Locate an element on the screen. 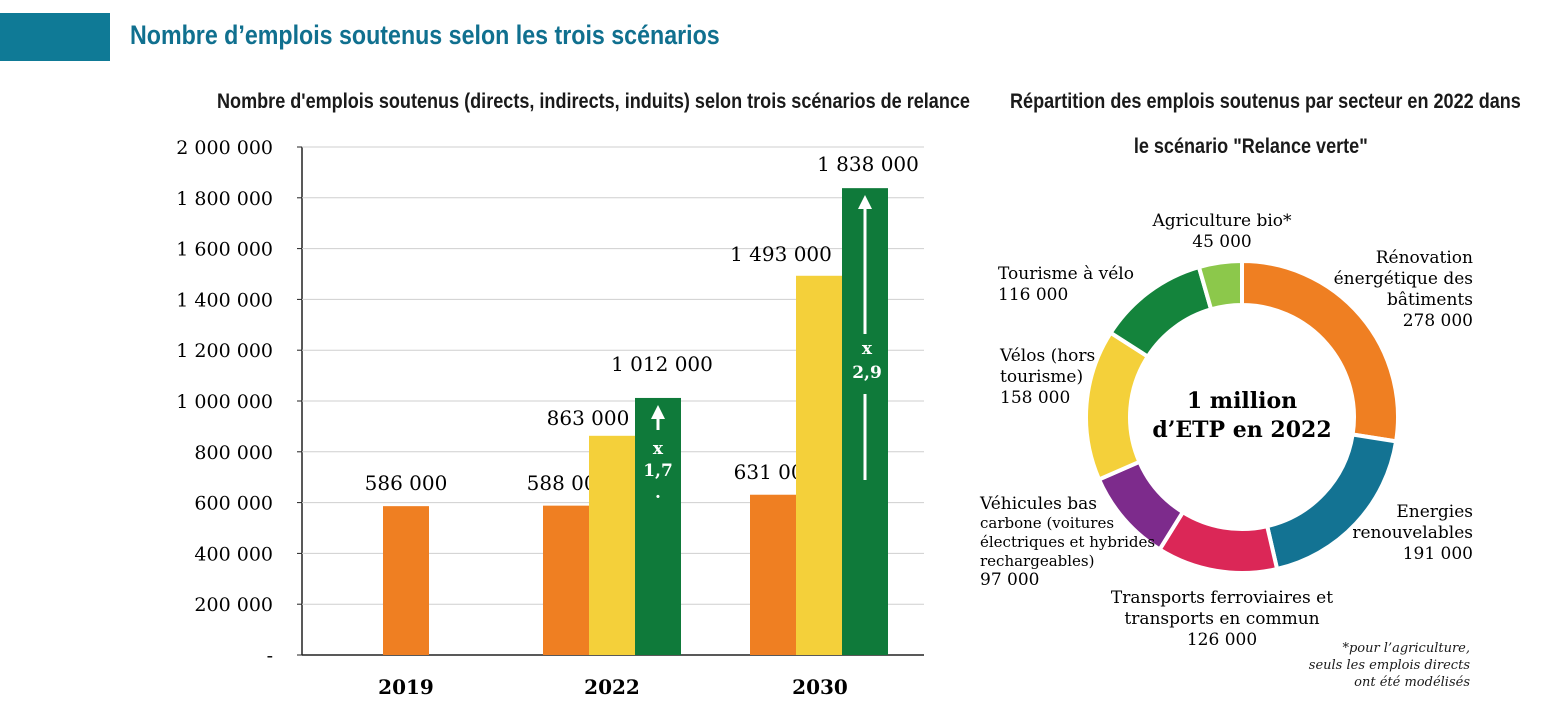 The height and width of the screenshot is (718, 1554). growth-annotation-2030: 2,9 is located at coordinates (867, 373).